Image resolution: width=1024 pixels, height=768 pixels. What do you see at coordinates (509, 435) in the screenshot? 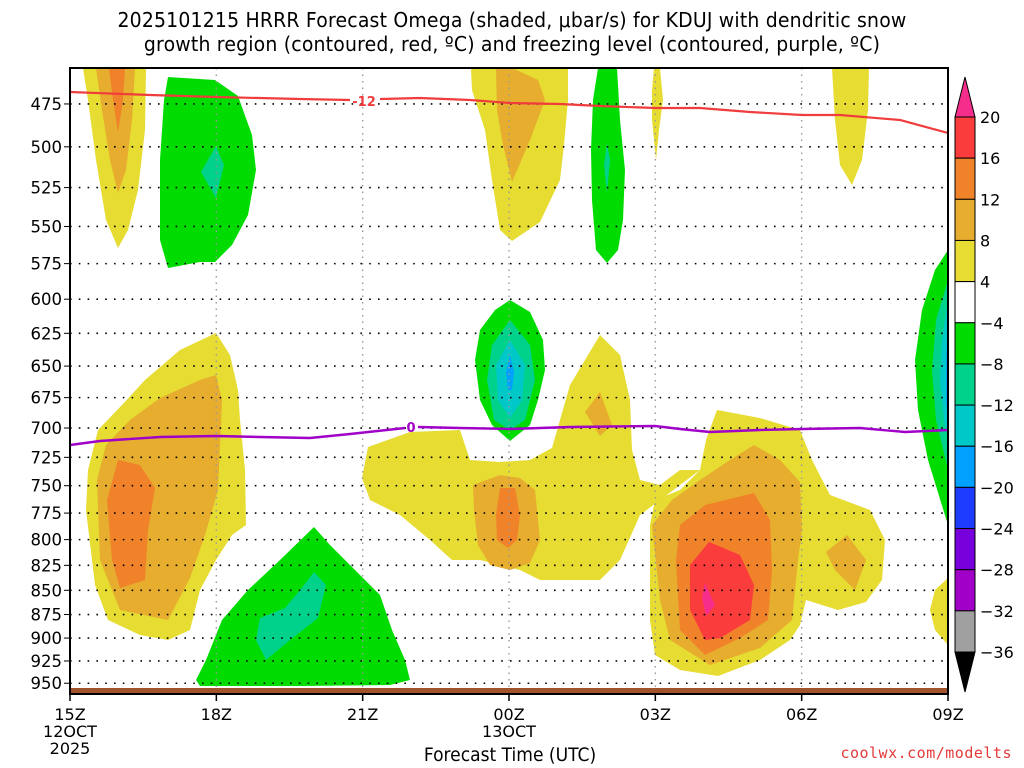
I see `freezing-level-contour` at bounding box center [509, 435].